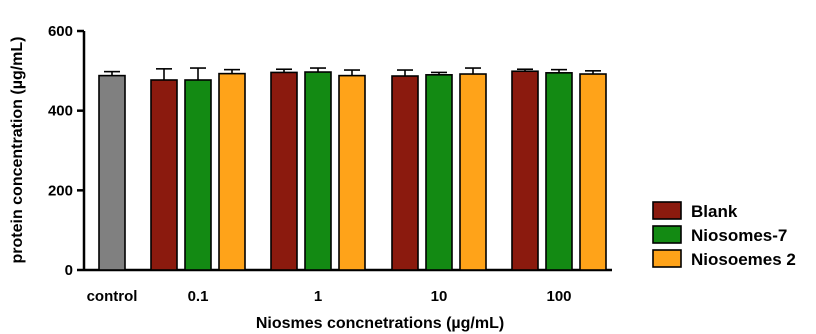 This screenshot has height=334, width=816. Describe the element at coordinates (558, 296) in the screenshot. I see `x-tick-label: 100` at that location.